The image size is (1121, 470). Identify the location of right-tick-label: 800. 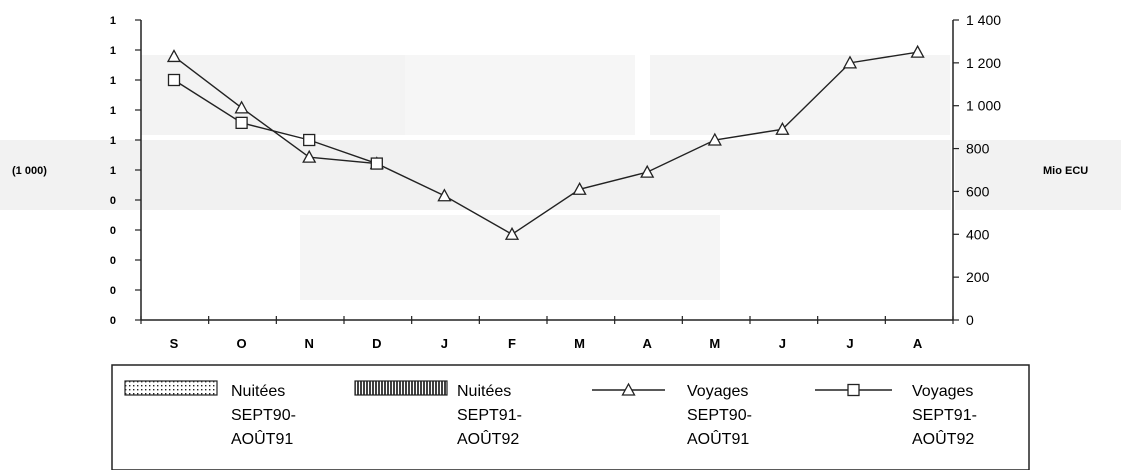
(978, 149).